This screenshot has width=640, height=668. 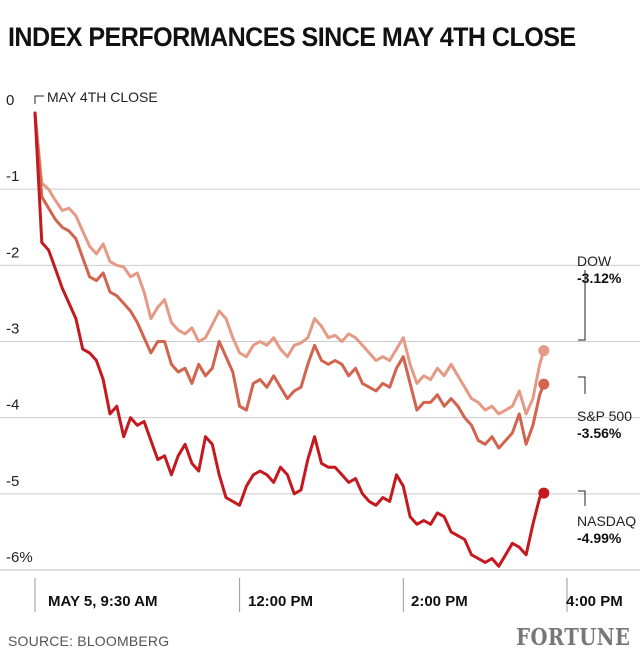 I want to click on nasdaq-value: -4.99%, so click(x=599, y=538).